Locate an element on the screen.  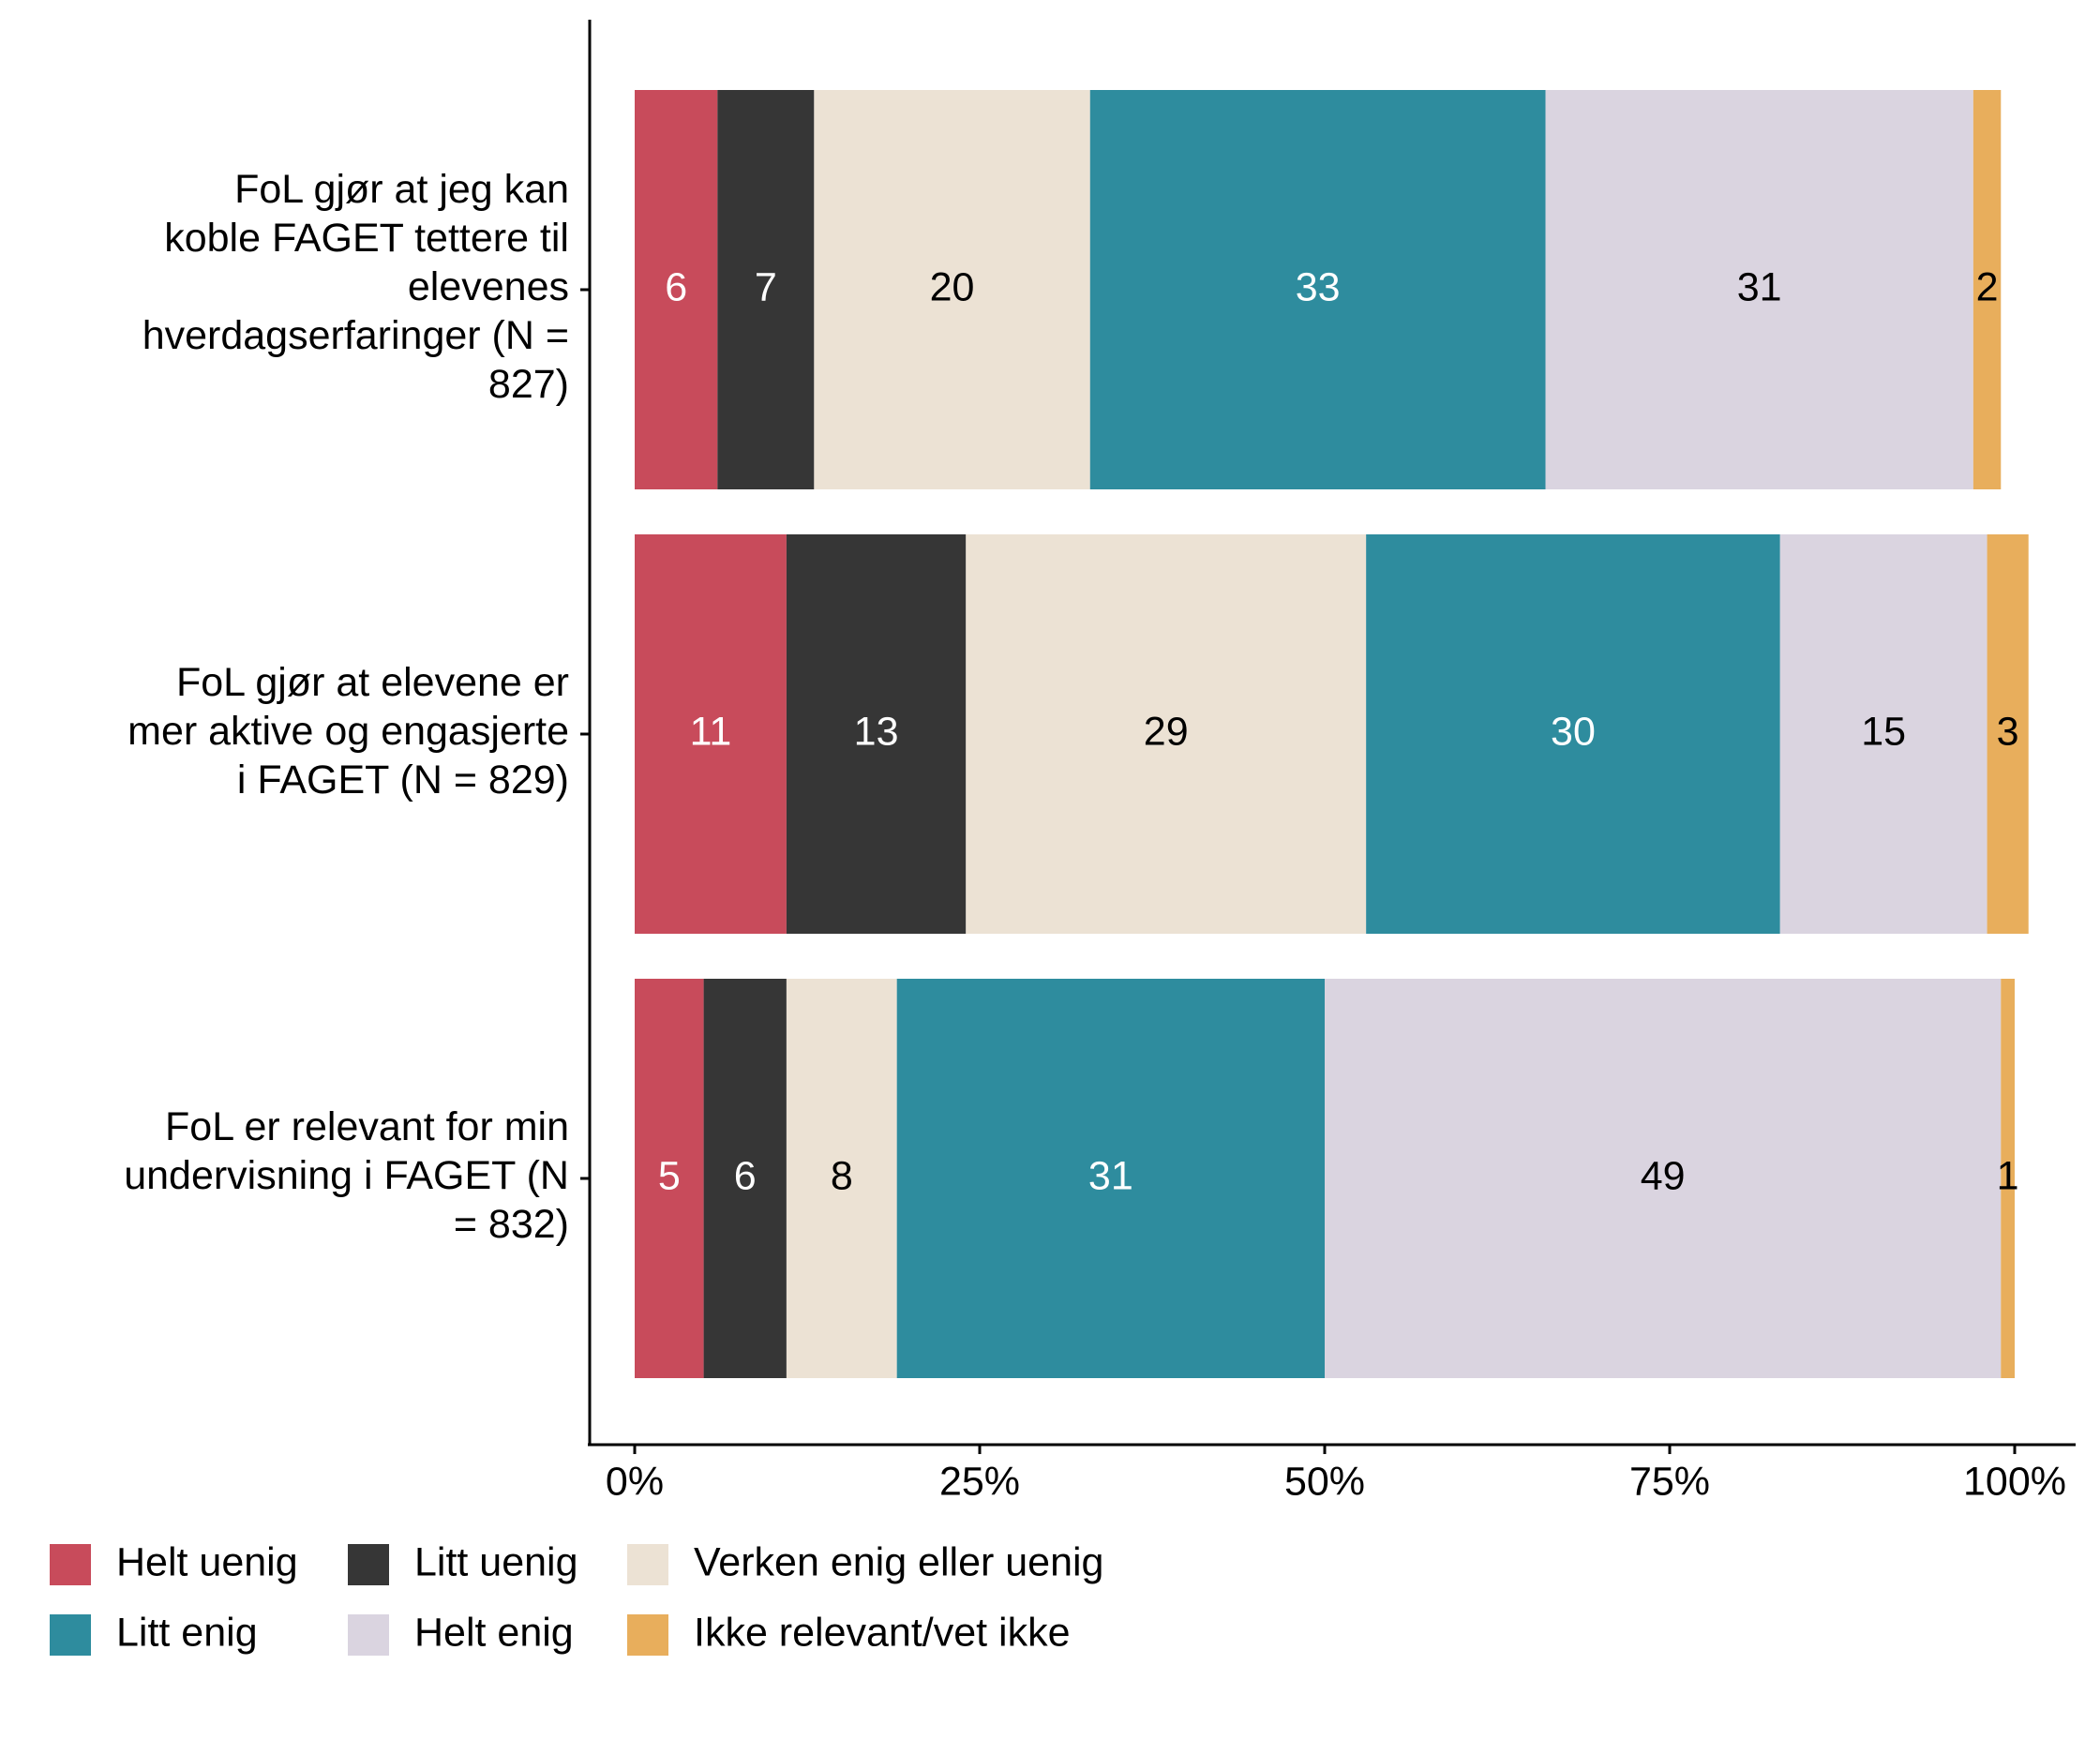
legend-label: Verken enig eller uenig is located at coordinates (898, 1561).